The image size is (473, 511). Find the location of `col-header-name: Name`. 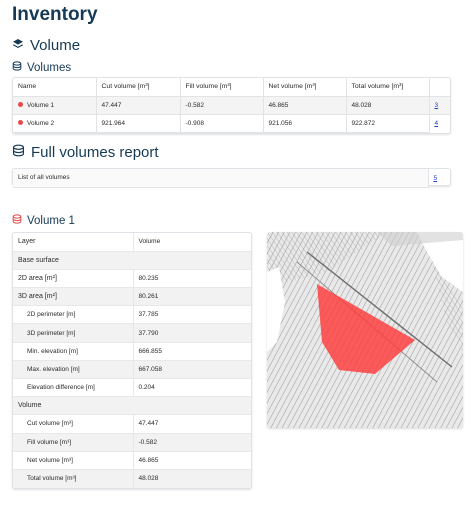

col-header-name: Name is located at coordinates (55, 87).